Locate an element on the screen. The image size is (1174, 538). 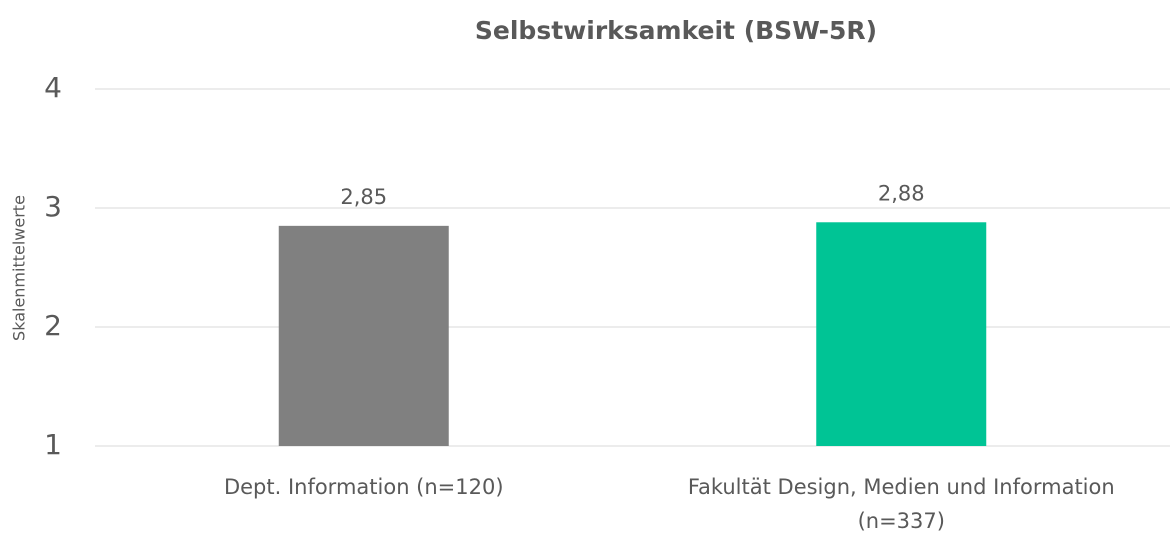
y-tick-label: 2 is located at coordinates (53, 325).